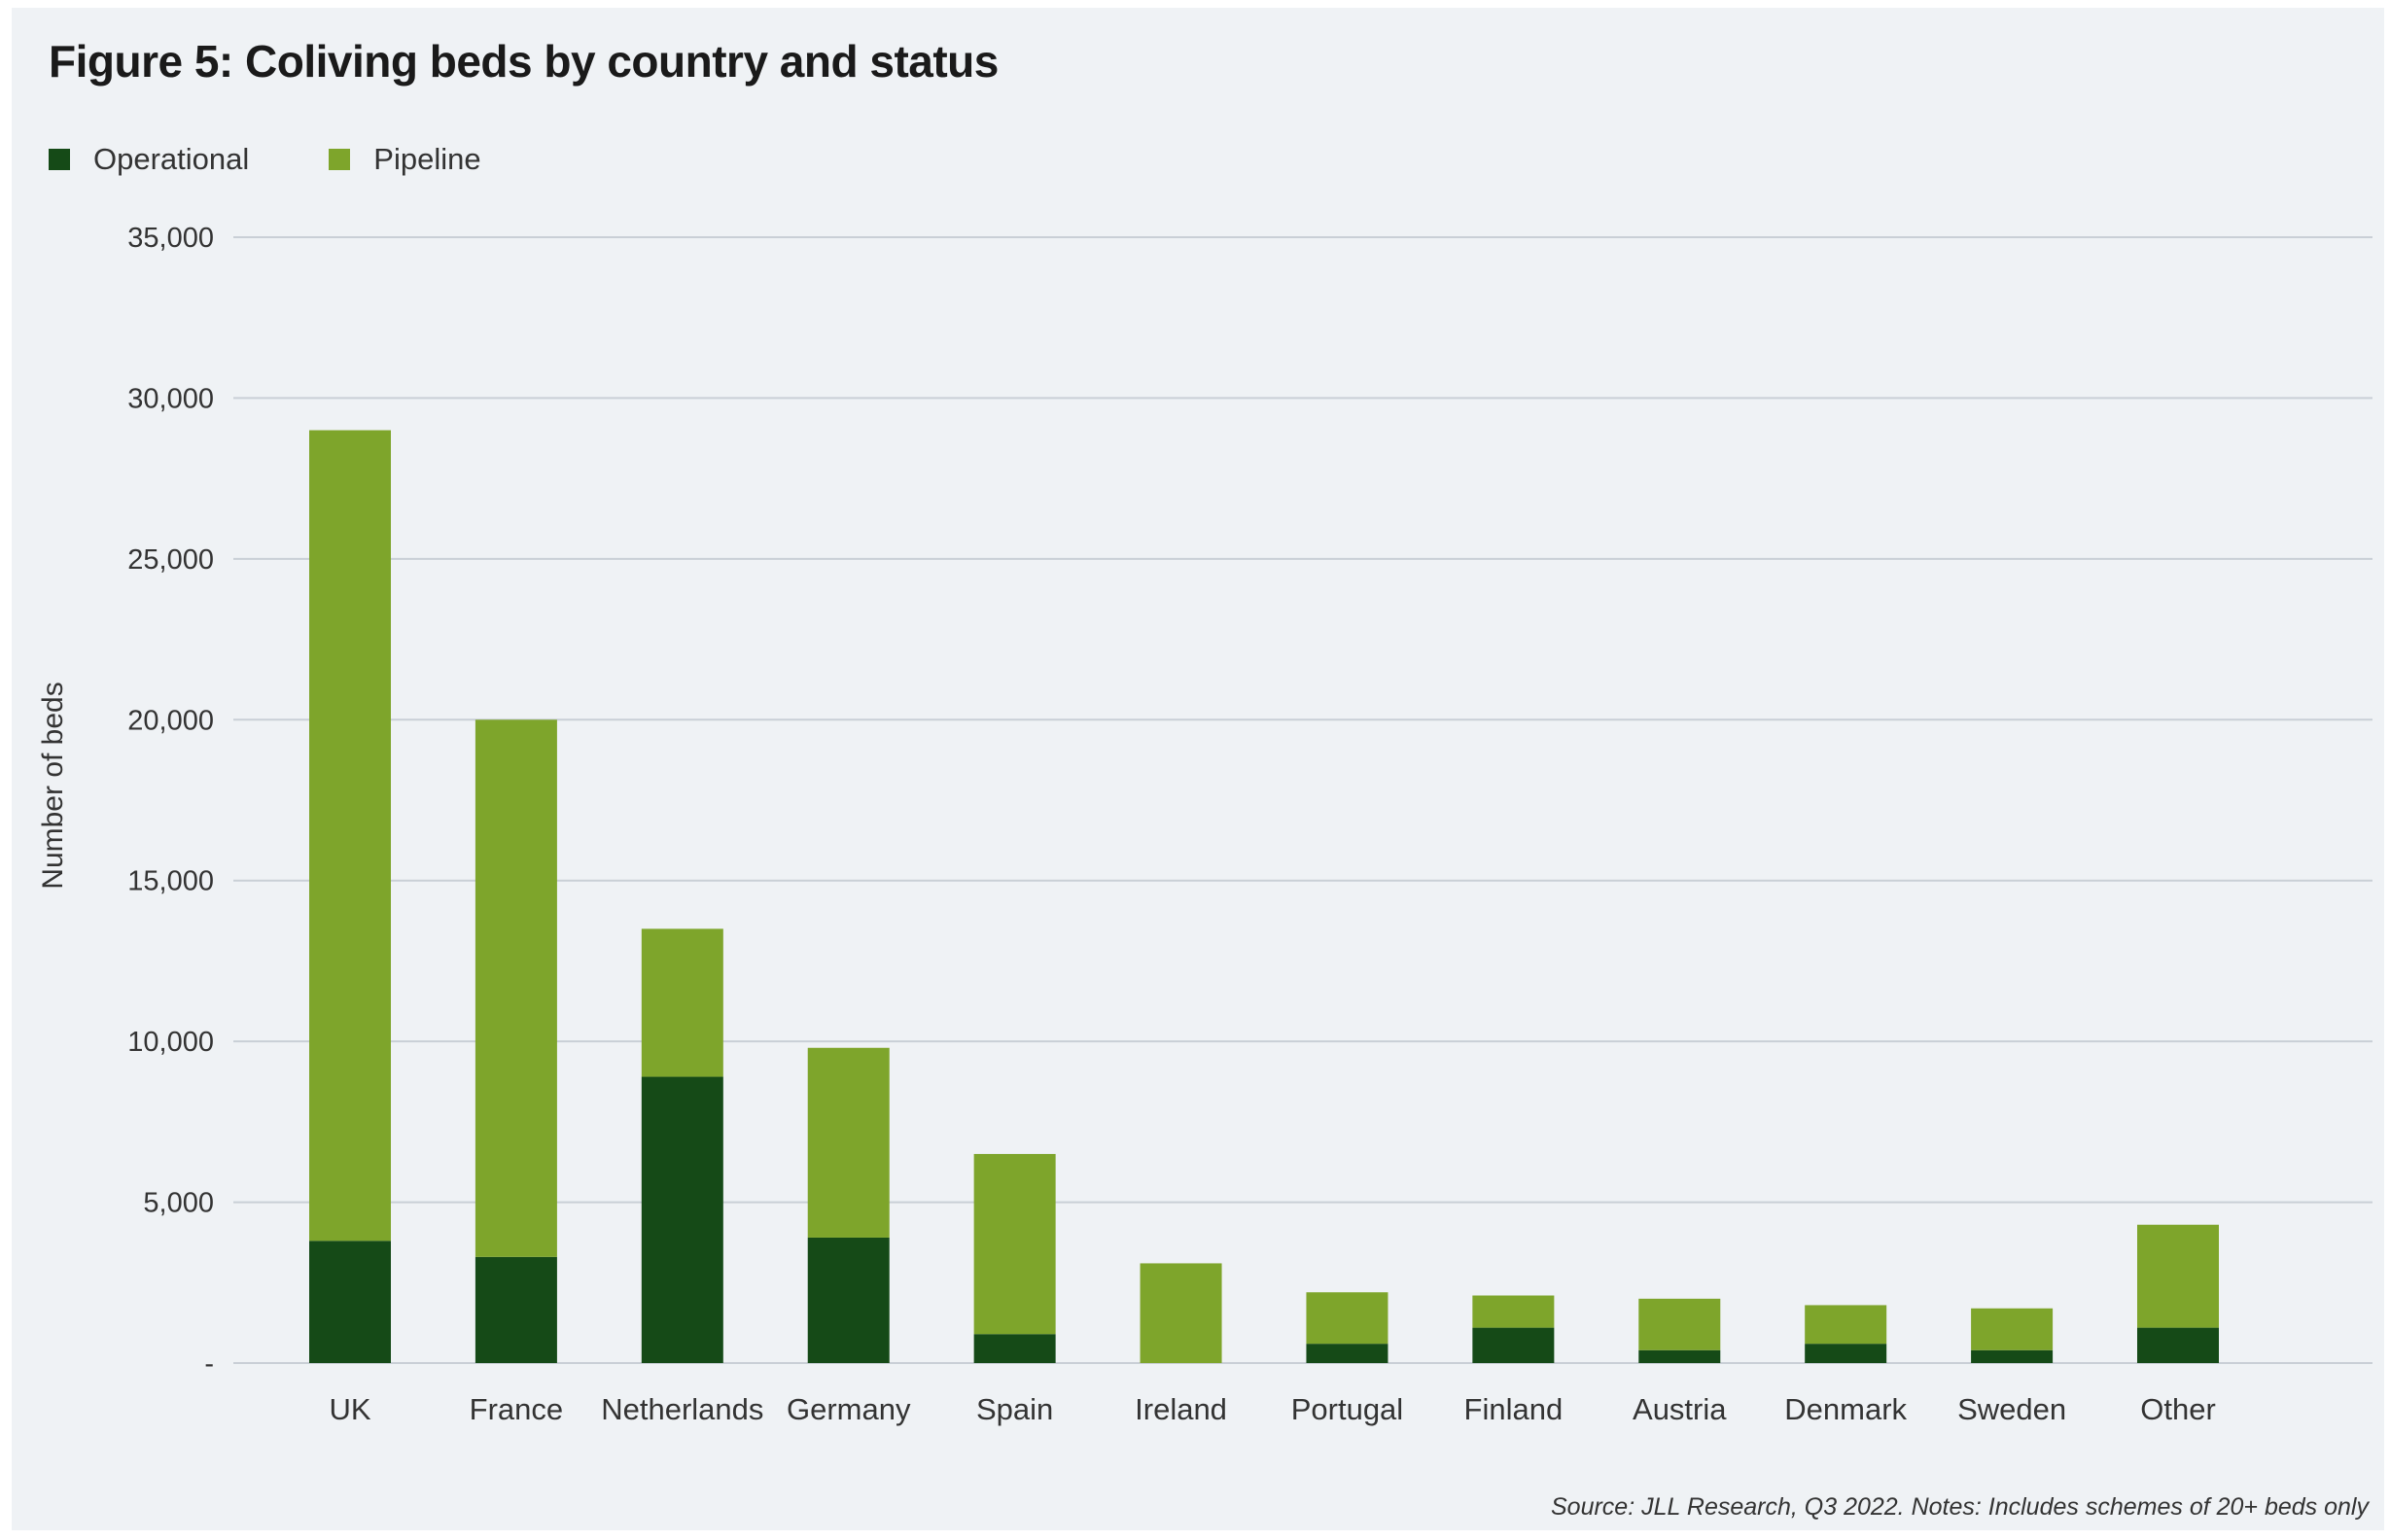  I want to click on bar-pipeline-uk, so click(350, 836).